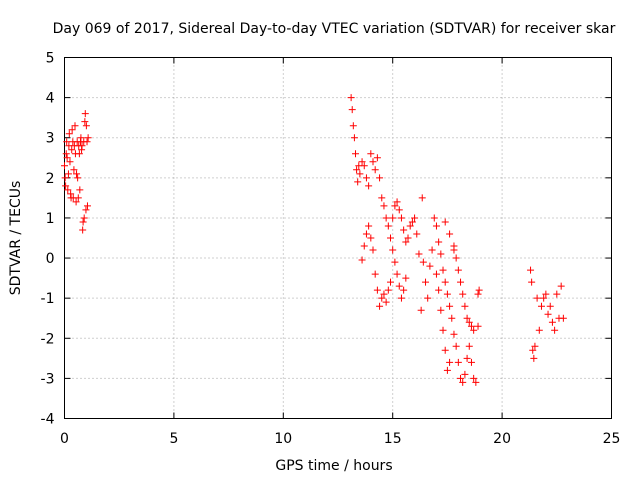 This screenshot has width=640, height=480. Describe the element at coordinates (50, 99) in the screenshot. I see `y-tick-label: 4` at that location.